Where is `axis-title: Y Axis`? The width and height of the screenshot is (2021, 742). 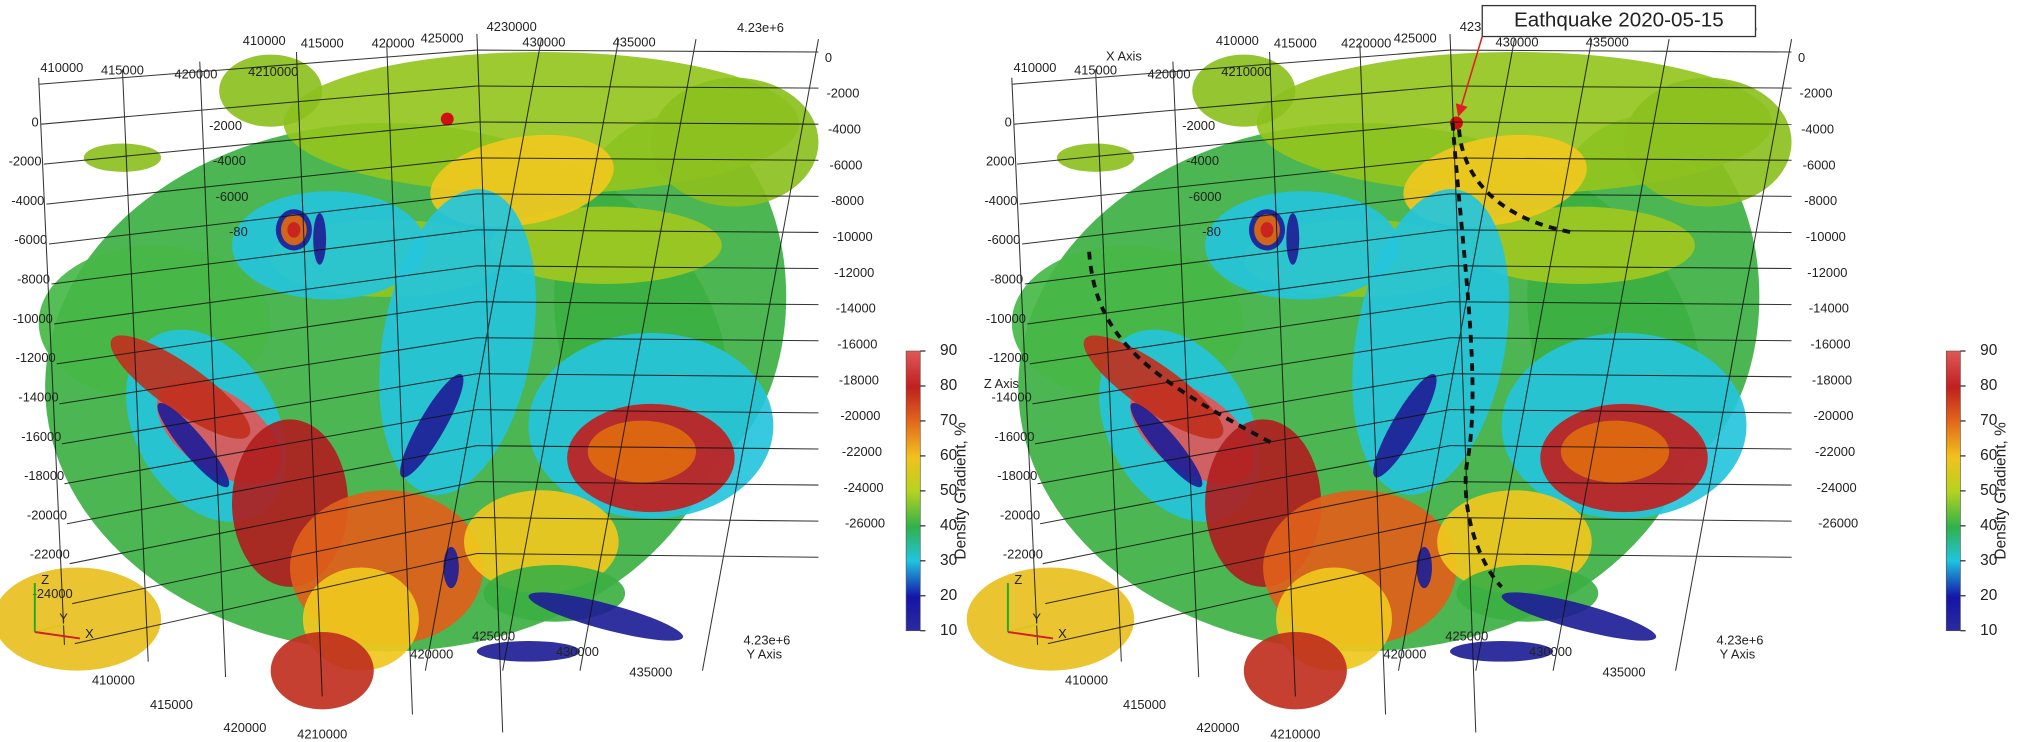 axis-title: Y Axis is located at coordinates (765, 654).